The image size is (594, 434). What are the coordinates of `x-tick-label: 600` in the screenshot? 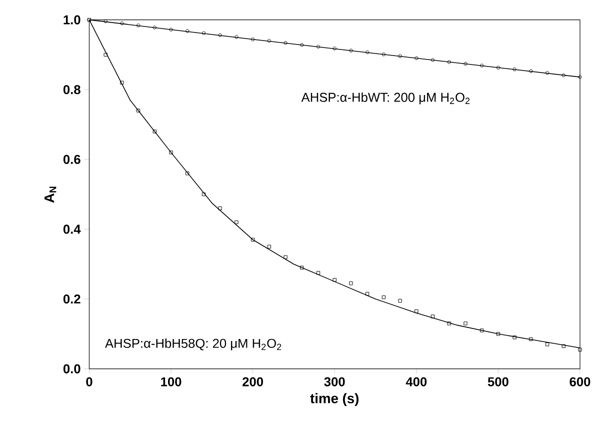 It's located at (580, 381).